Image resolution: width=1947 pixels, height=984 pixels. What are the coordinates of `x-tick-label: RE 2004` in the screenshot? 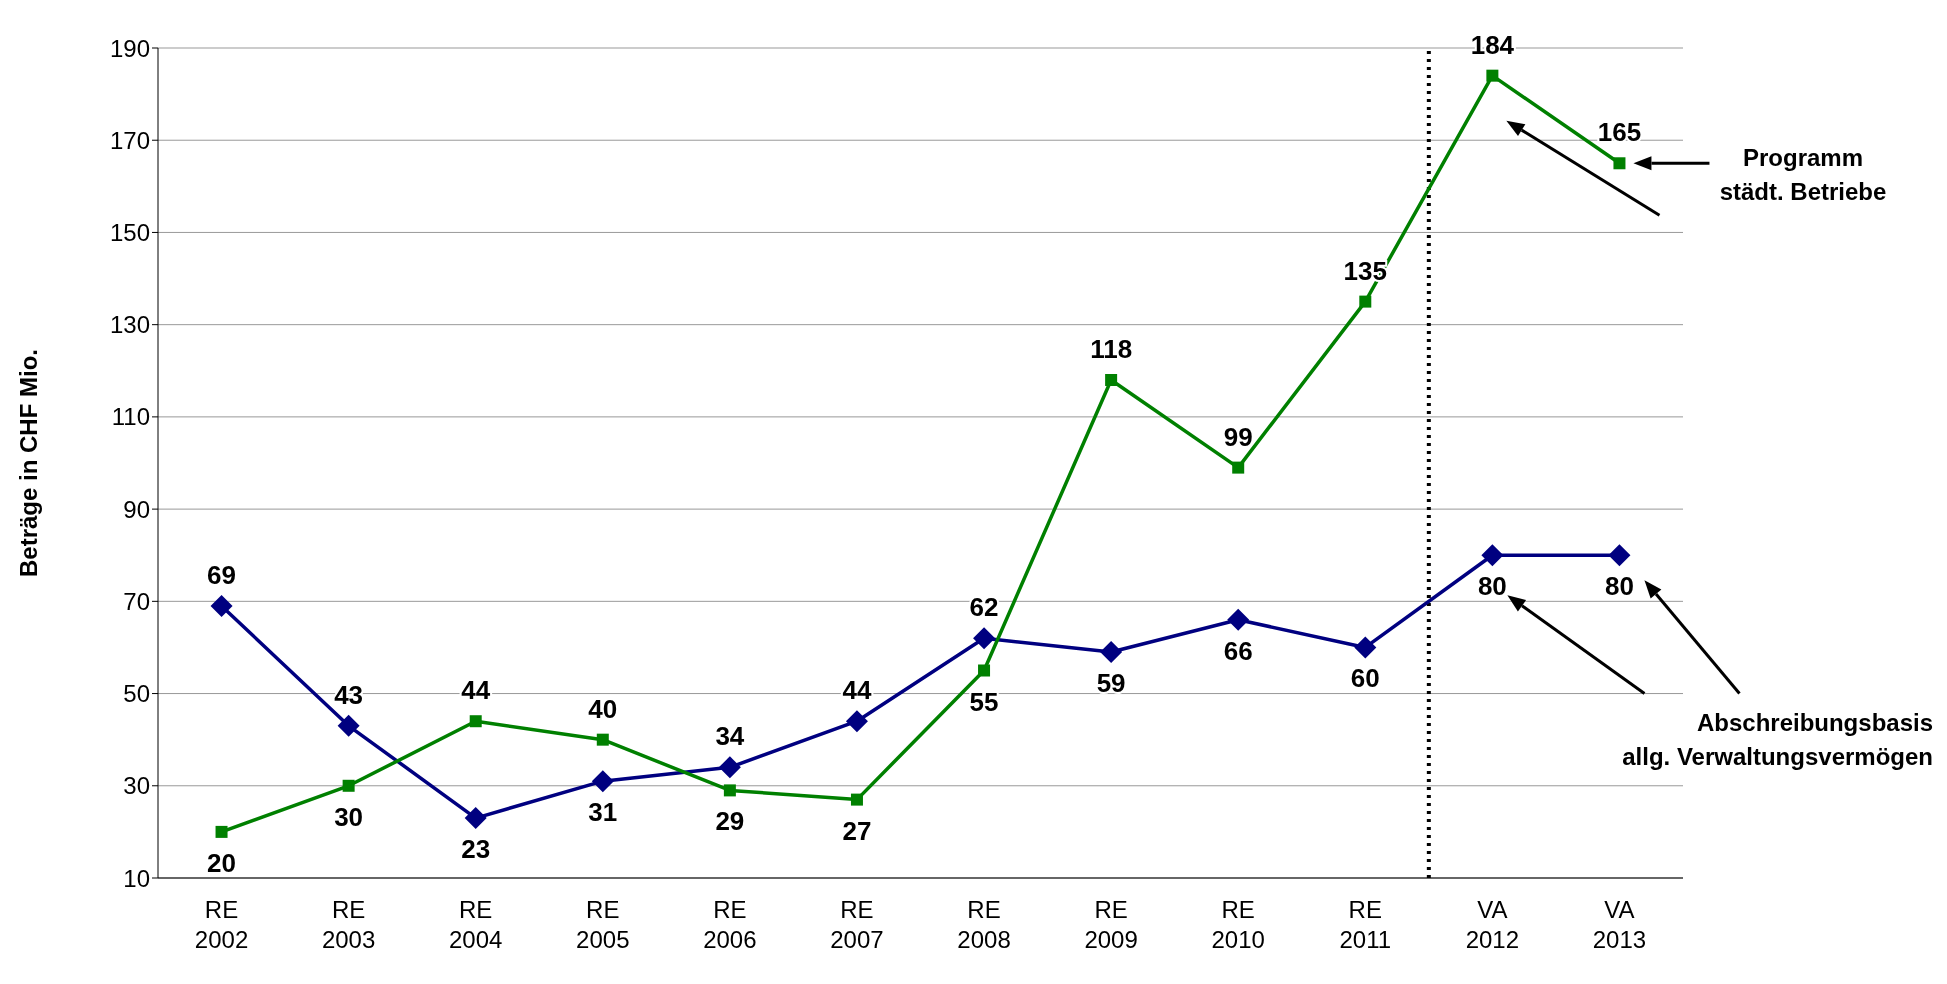 It's located at (476, 924).